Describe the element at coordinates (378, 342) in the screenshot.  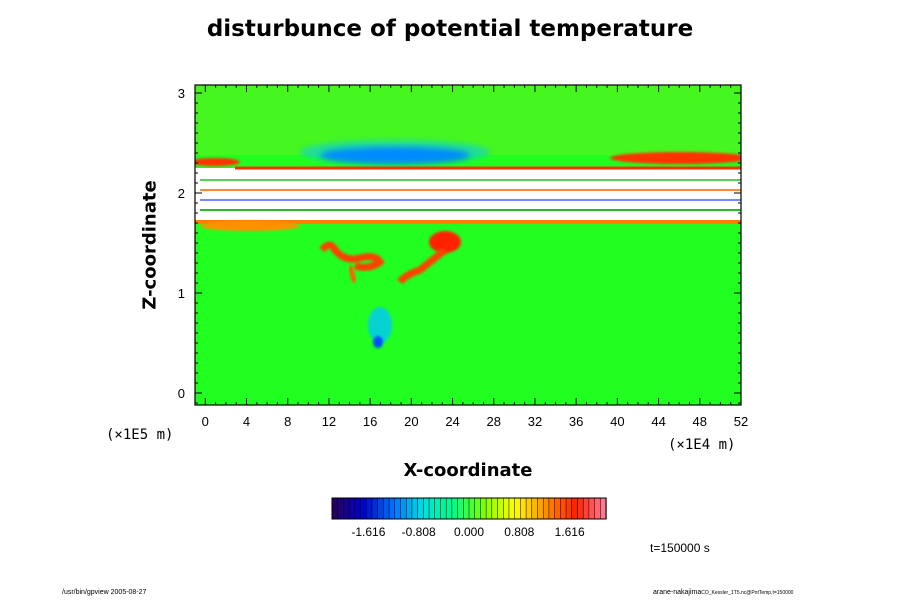
I see `cold-patch-lower` at that location.